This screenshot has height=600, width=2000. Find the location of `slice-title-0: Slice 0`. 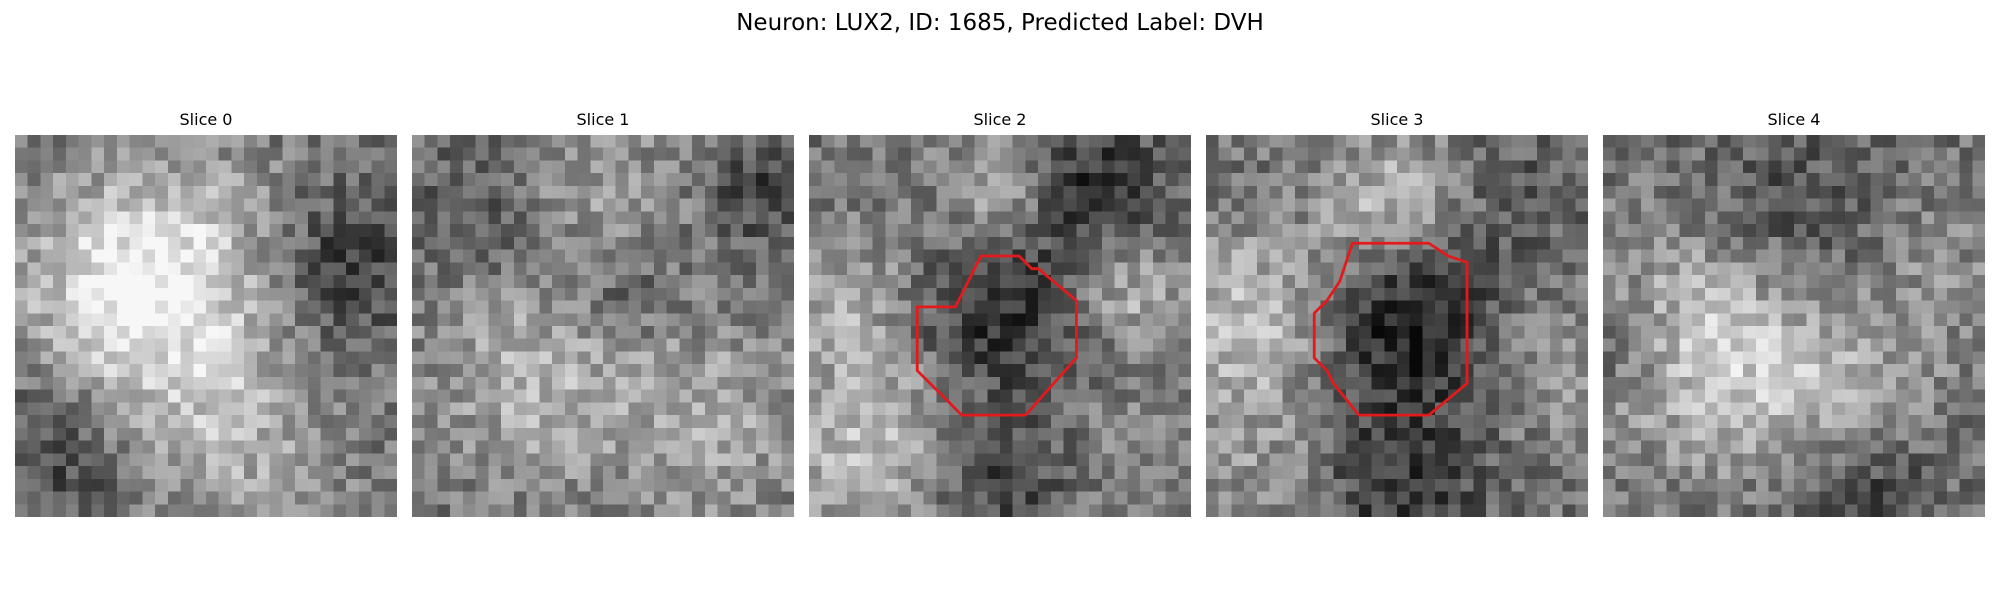

slice-title-0: Slice 0 is located at coordinates (206, 119).